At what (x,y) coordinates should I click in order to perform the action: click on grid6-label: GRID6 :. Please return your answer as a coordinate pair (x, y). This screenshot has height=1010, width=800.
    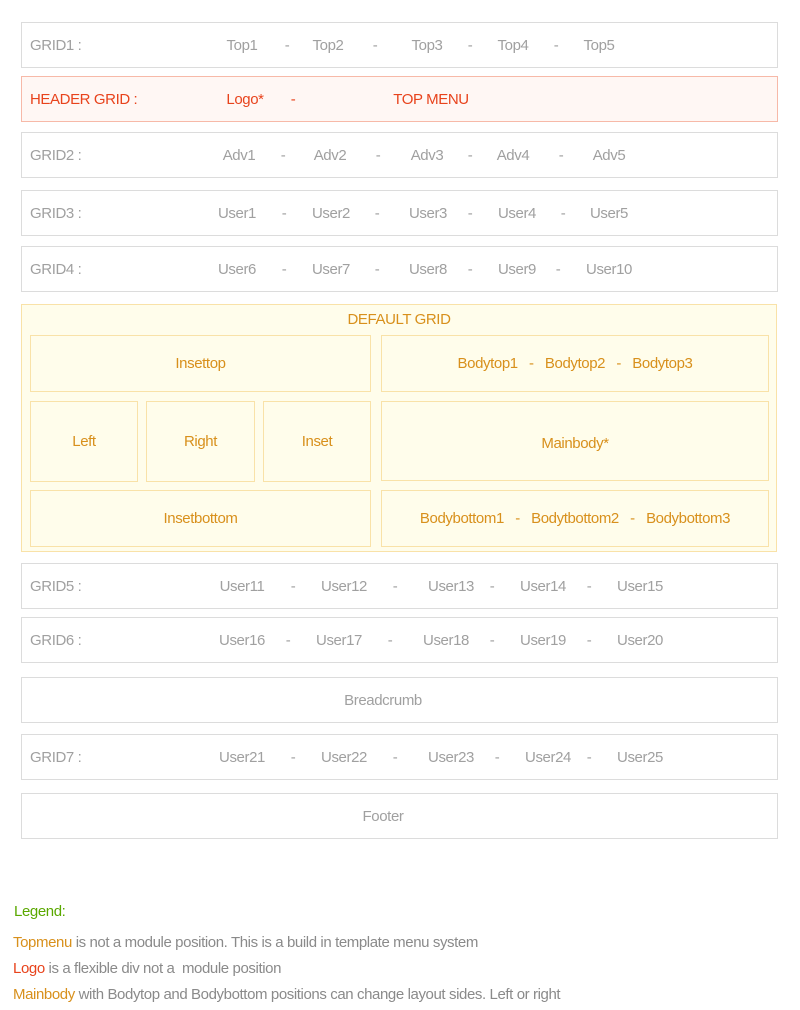
    Looking at the image, I should click on (56, 640).